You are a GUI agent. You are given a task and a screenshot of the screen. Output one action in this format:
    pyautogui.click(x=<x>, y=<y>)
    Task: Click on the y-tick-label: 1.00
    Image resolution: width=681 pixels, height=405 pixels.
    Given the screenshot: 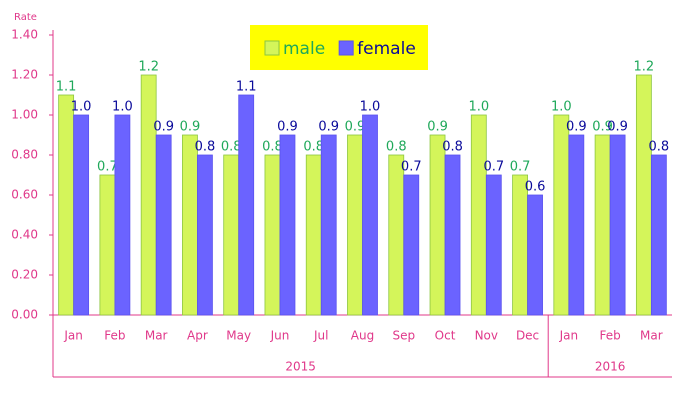 What is the action you would take?
    pyautogui.click(x=24, y=115)
    